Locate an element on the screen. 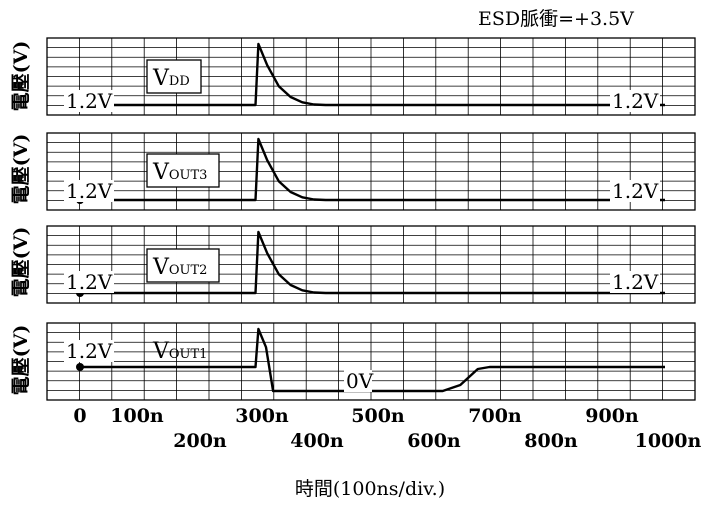 Image resolution: width=709 pixels, height=512 pixels. x-tick-label: 800n is located at coordinates (551, 441).